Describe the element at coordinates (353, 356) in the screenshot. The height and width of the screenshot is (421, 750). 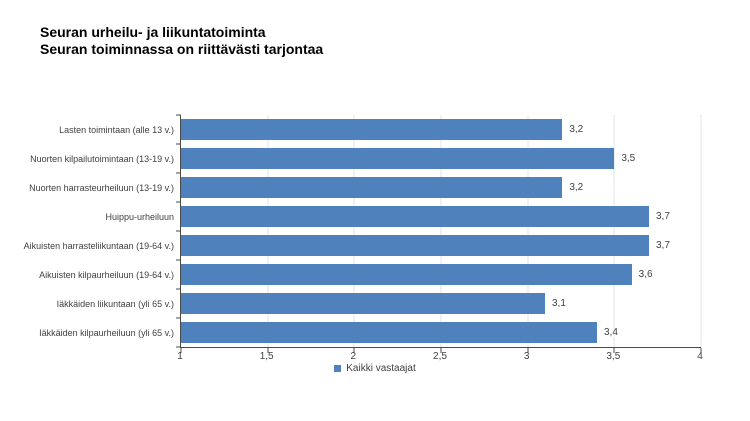
I see `x-axis-tick-label: 2` at that location.